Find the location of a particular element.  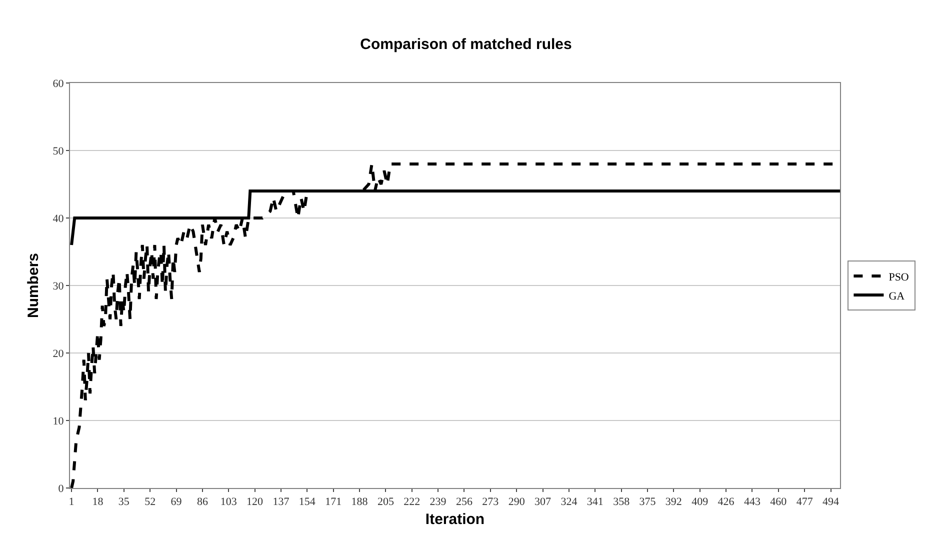

legend-label: GA is located at coordinates (896, 296).